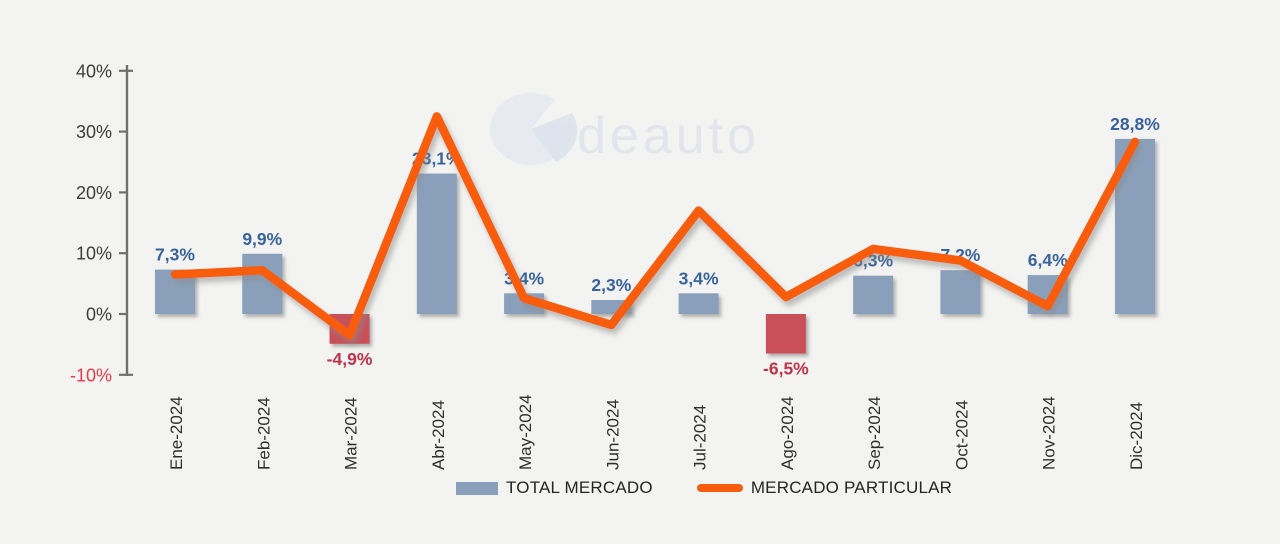 The width and height of the screenshot is (1280, 544). Describe the element at coordinates (525, 432) in the screenshot. I see `x-tick-label-May-2024: May-2024` at that location.